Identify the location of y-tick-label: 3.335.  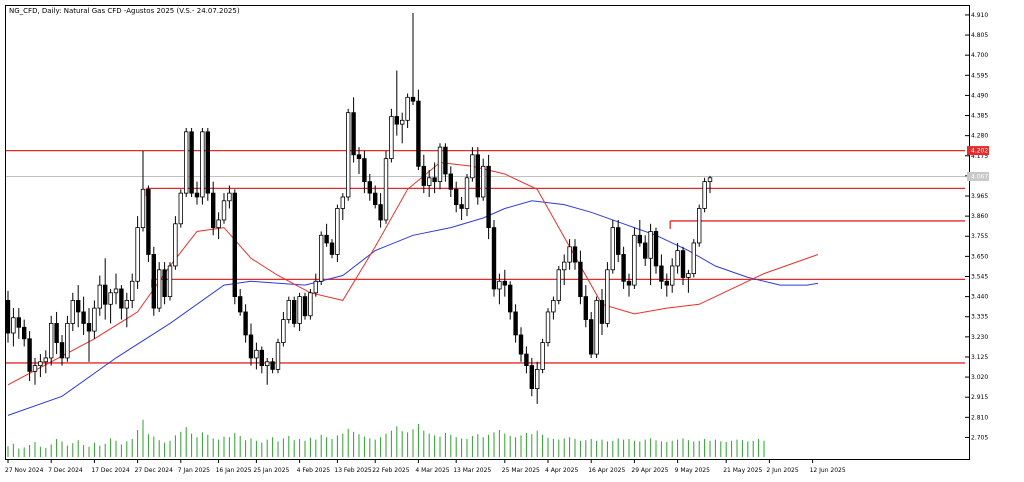
(979, 317).